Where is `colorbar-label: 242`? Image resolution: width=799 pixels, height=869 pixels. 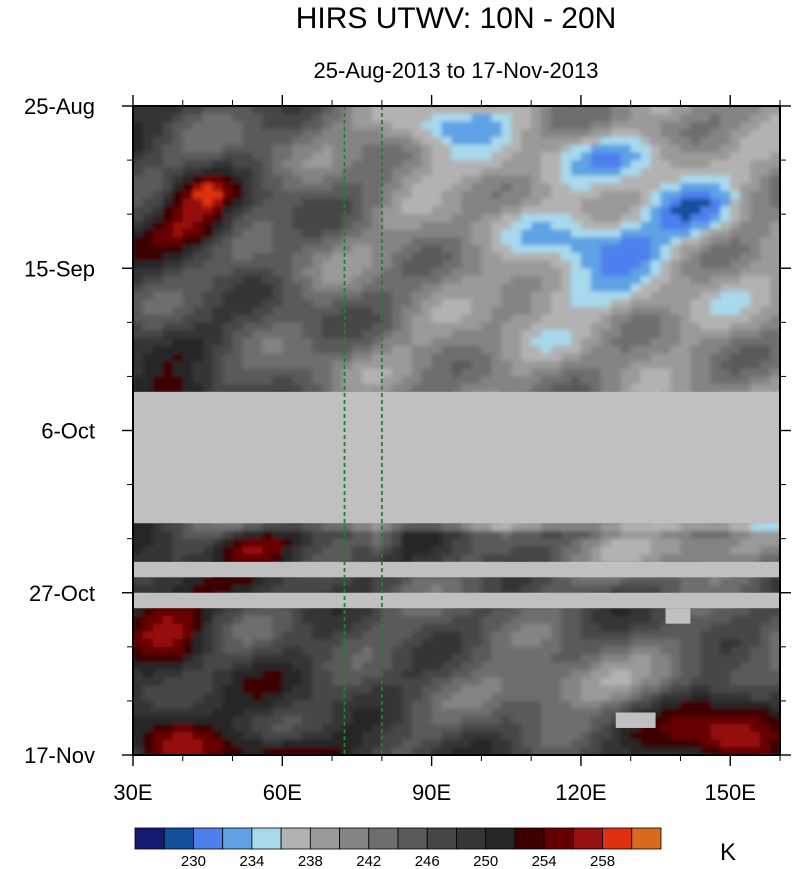 colorbar-label: 242 is located at coordinates (368, 861).